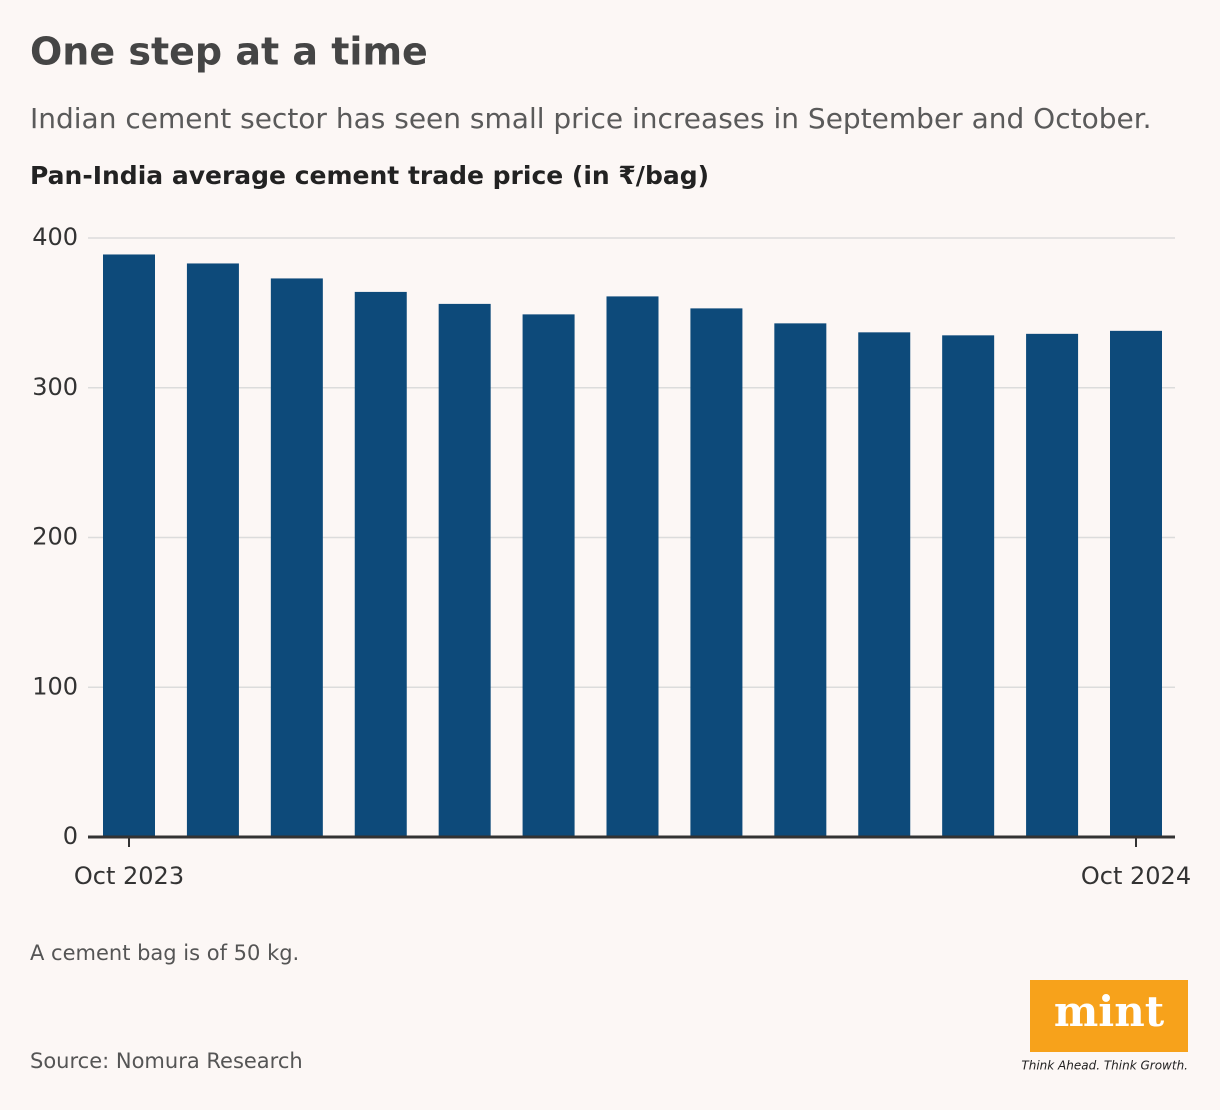 The image size is (1220, 1110). I want to click on y-tick-label: 400, so click(55, 237).